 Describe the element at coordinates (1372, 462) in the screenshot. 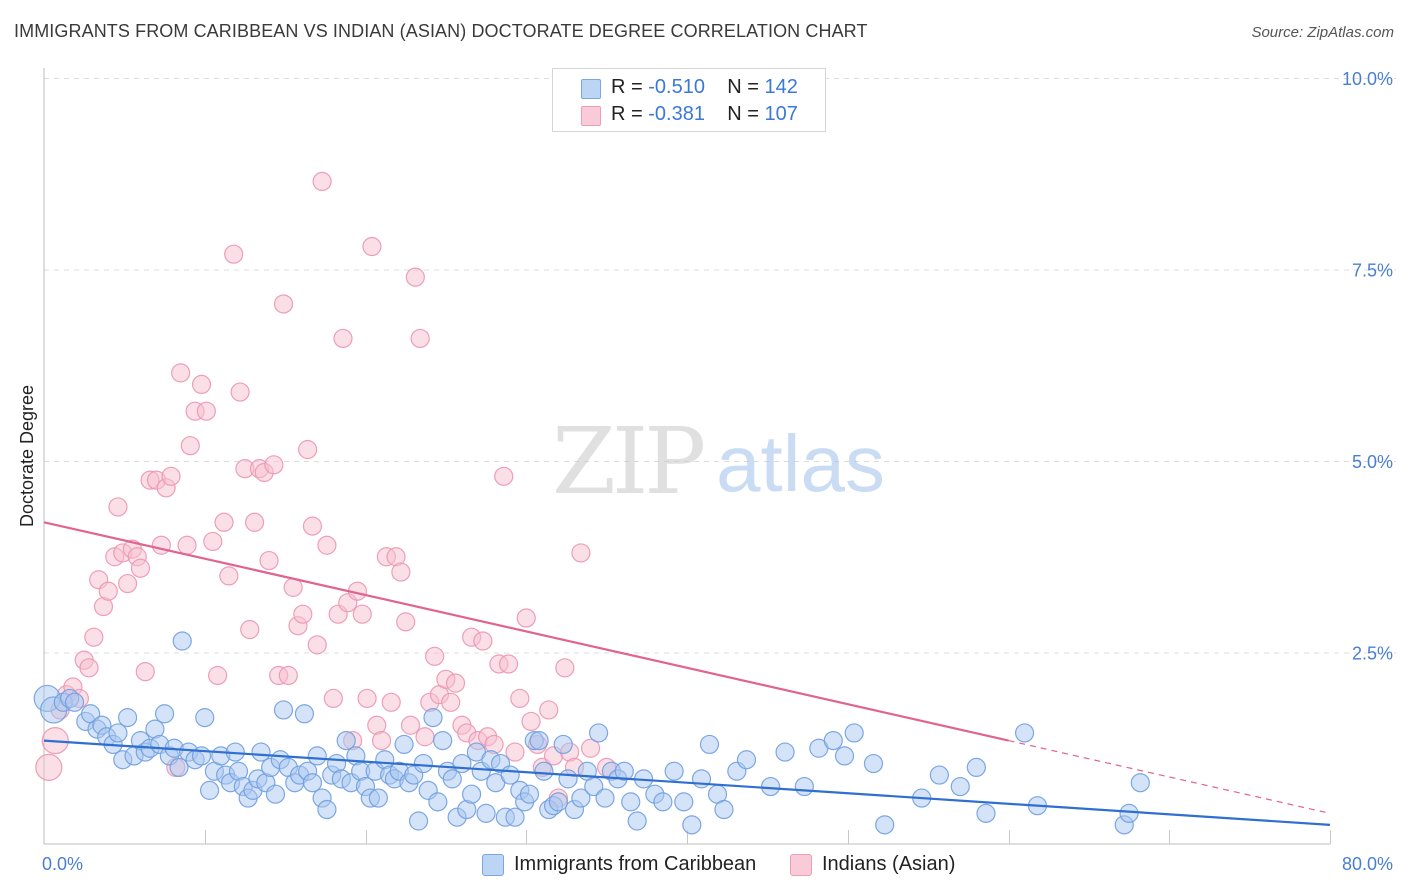

I see `y-tick-label: 5.0%` at that location.